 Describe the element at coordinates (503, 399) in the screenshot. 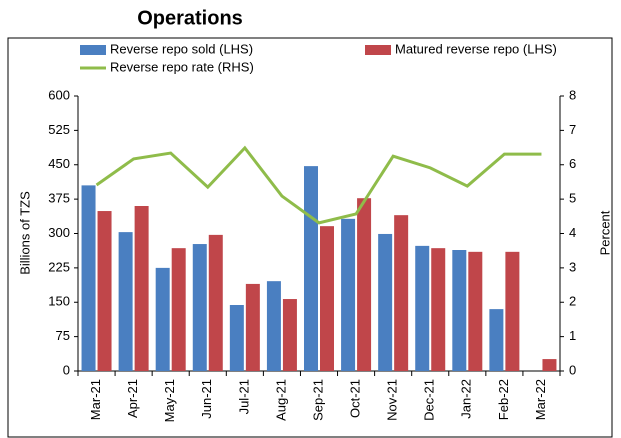

I see `x-tick-label: Feb-22` at that location.